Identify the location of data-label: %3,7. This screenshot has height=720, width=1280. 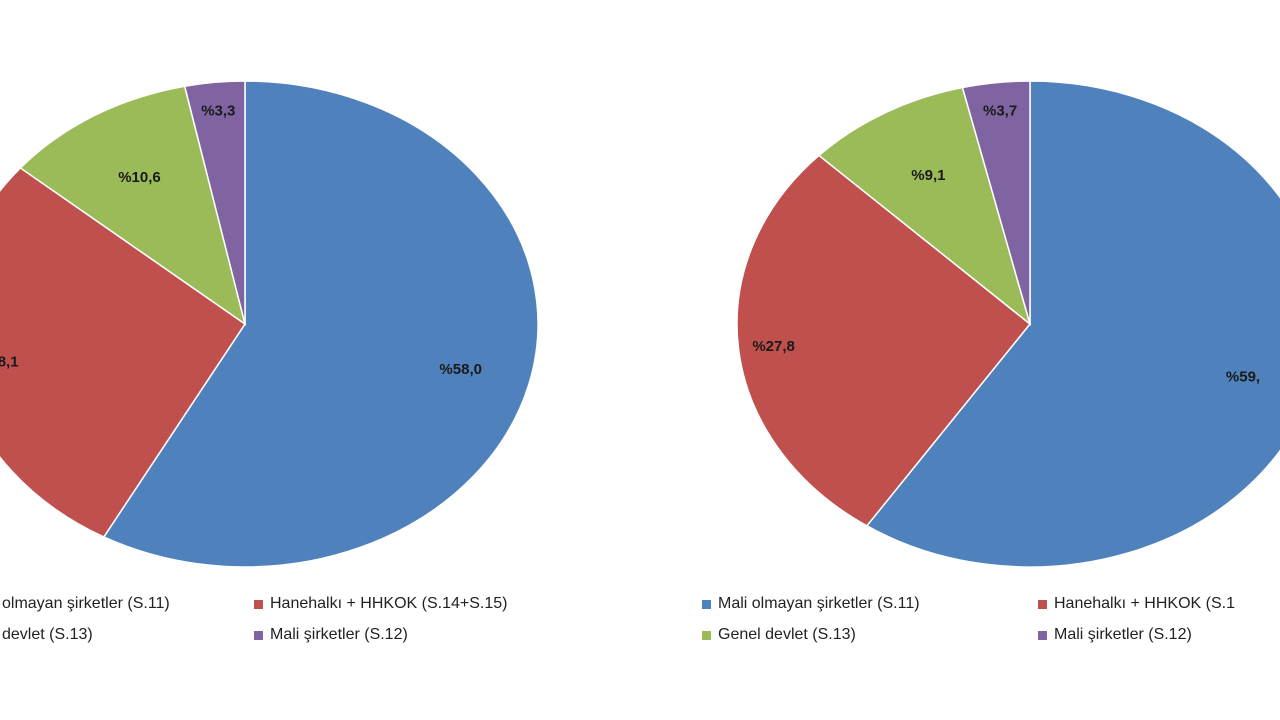
(1000, 111).